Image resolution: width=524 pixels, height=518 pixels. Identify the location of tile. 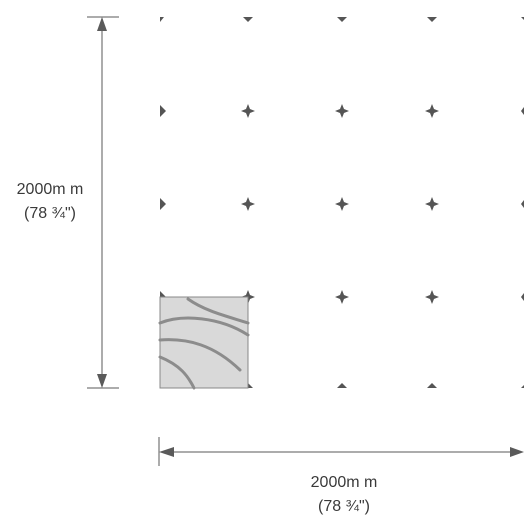
(204, 343).